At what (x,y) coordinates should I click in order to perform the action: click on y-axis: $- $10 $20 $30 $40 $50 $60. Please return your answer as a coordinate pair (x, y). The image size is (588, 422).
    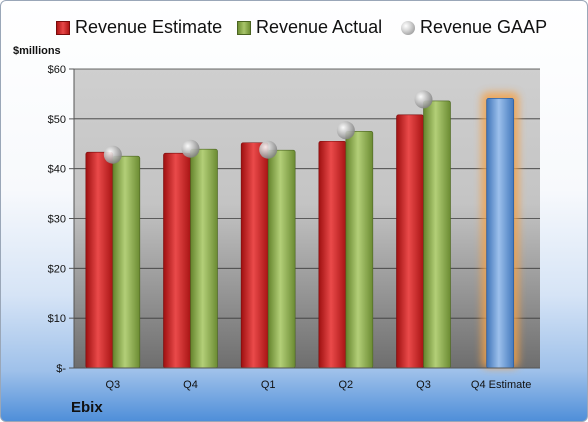
    Looking at the image, I should click on (61, 219).